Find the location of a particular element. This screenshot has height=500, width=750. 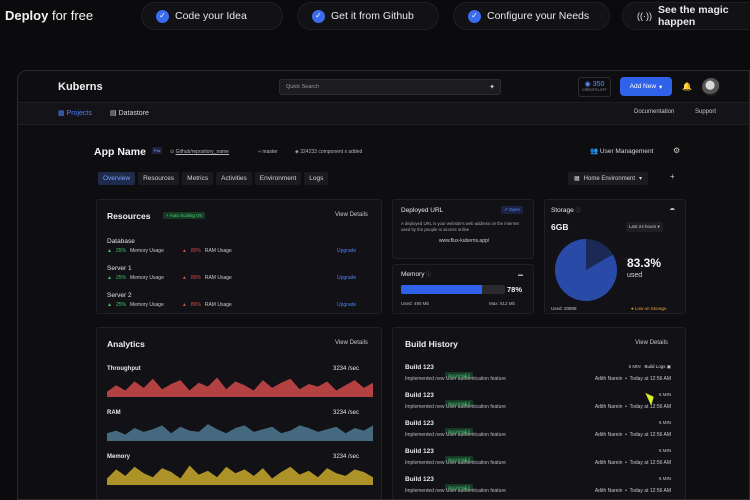

open-url-button: ⇗ Open is located at coordinates (512, 210).